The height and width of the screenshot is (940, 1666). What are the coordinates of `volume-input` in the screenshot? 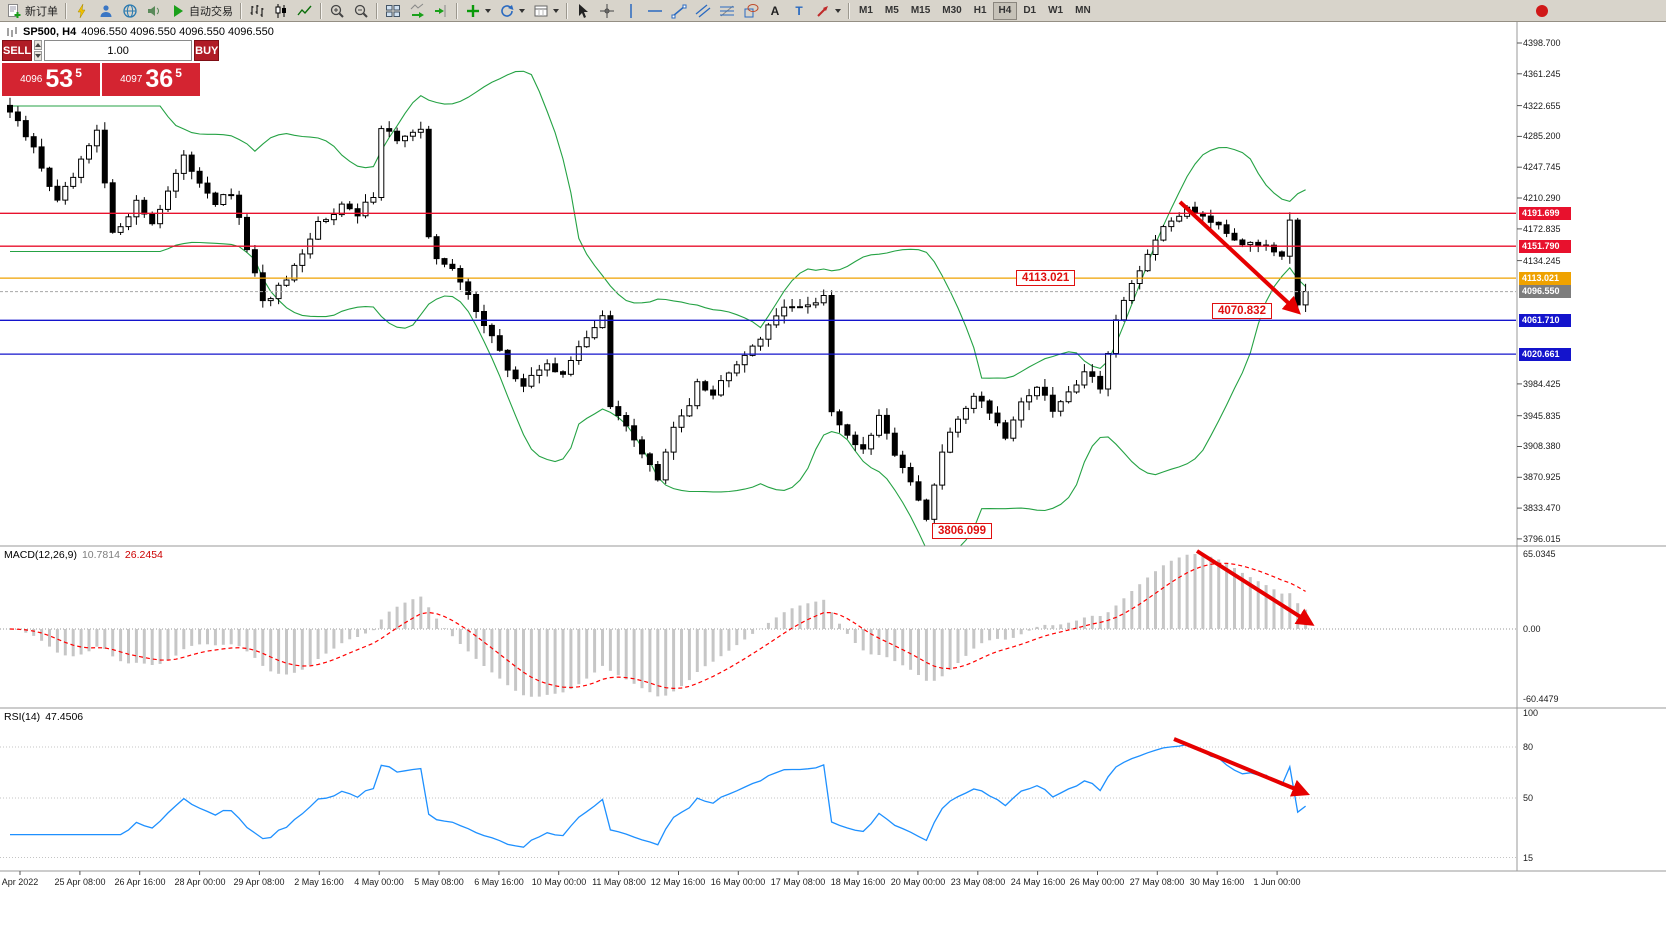 It's located at (118, 50).